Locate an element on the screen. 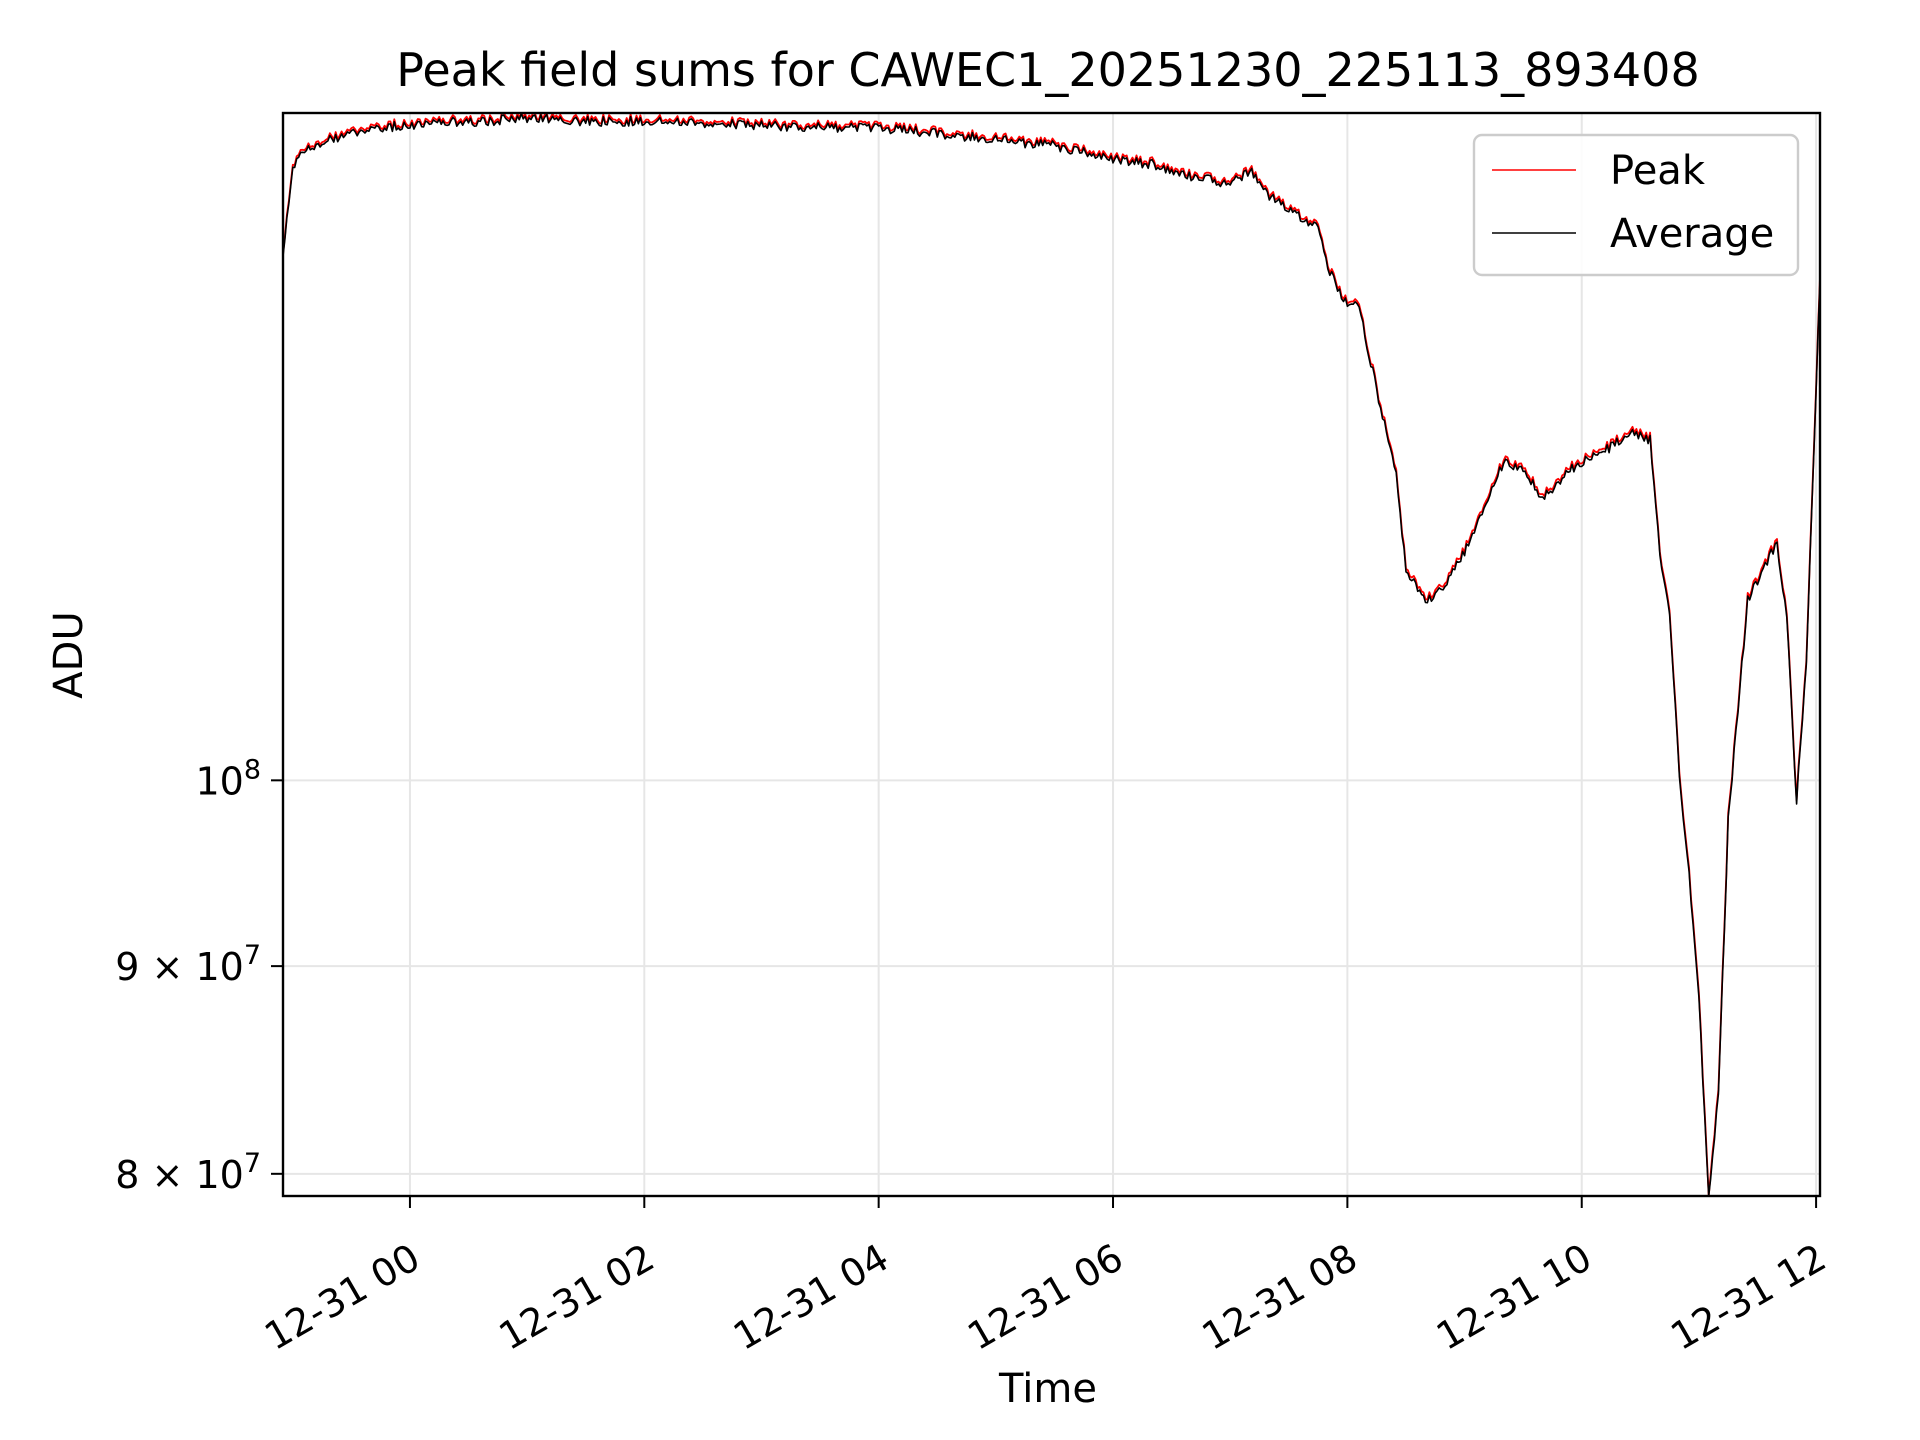 Image resolution: width=1920 pixels, height=1440 pixels. y-axis-label: ADU is located at coordinates (69, 654).